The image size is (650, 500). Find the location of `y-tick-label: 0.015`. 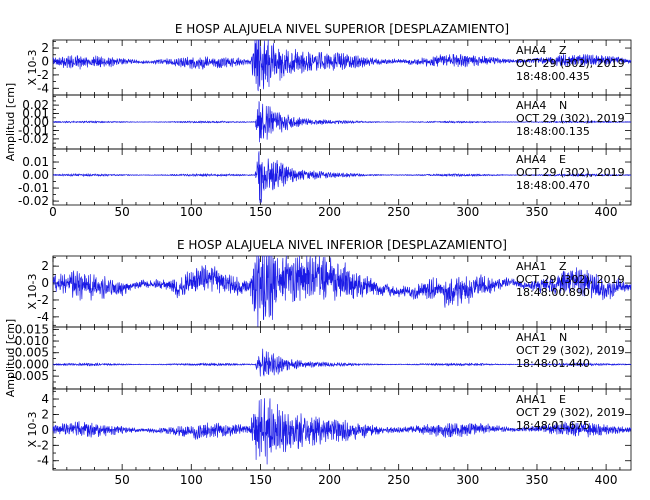

y-tick-label: 0.015 is located at coordinates (32, 329).